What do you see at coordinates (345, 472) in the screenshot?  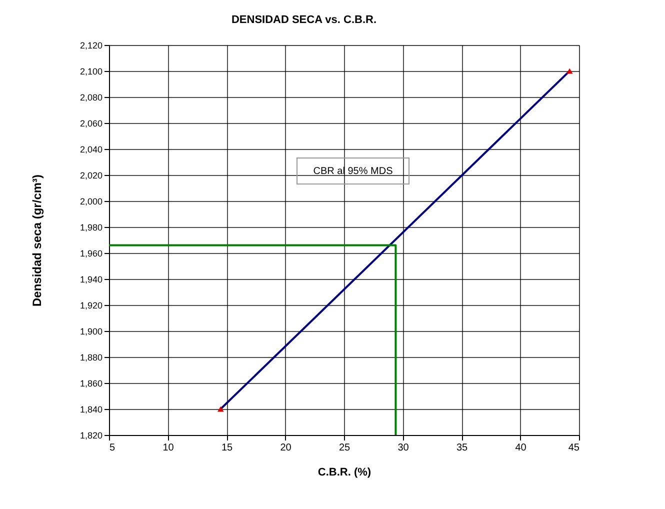 I see `x-axis-title: C.B.R. (%)` at bounding box center [345, 472].